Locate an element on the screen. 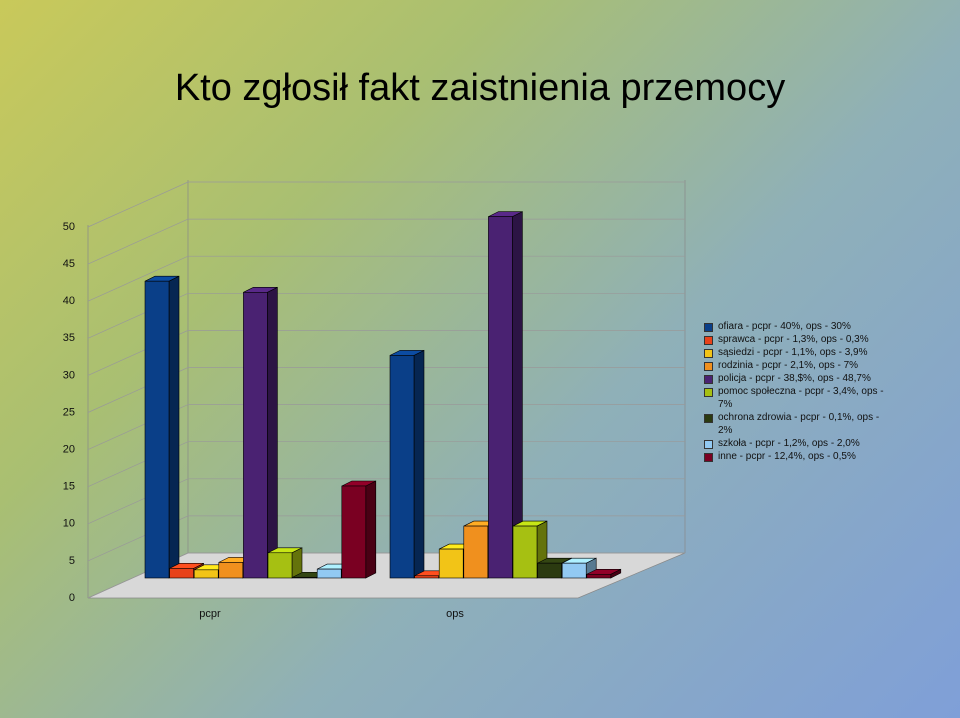 This screenshot has height=718, width=960. legend-item: ochrona zdrowia - pcpr - 0,1%, ops - 2% is located at coordinates (799, 424).